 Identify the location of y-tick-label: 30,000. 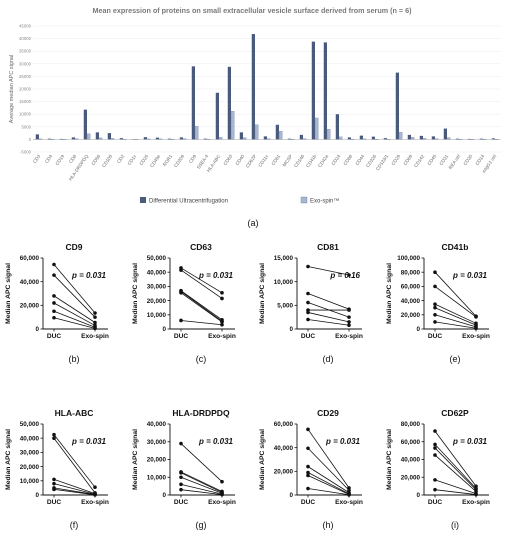
(157, 287).